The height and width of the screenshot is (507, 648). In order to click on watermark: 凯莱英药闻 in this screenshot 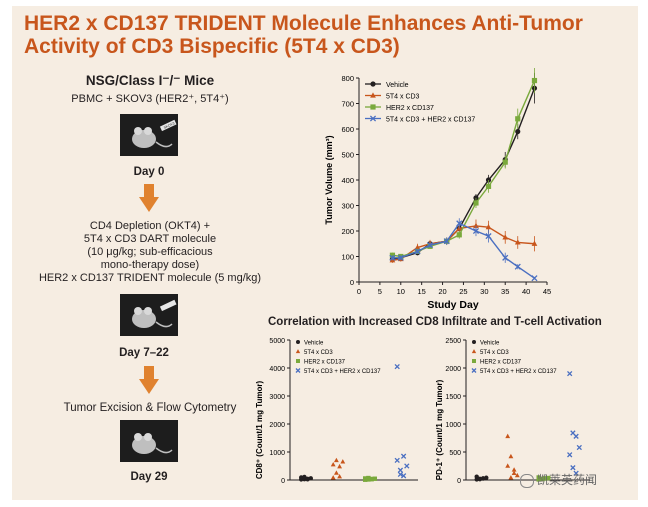, I will do `click(558, 479)`.